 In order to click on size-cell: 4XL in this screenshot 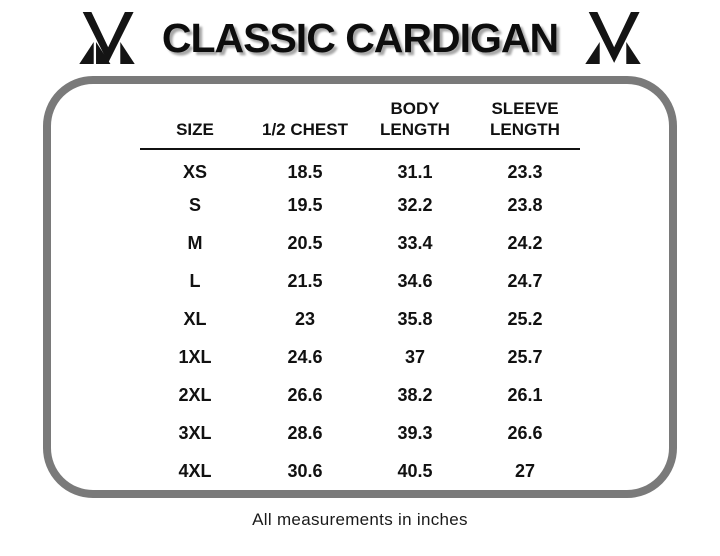, I will do `click(195, 471)`.